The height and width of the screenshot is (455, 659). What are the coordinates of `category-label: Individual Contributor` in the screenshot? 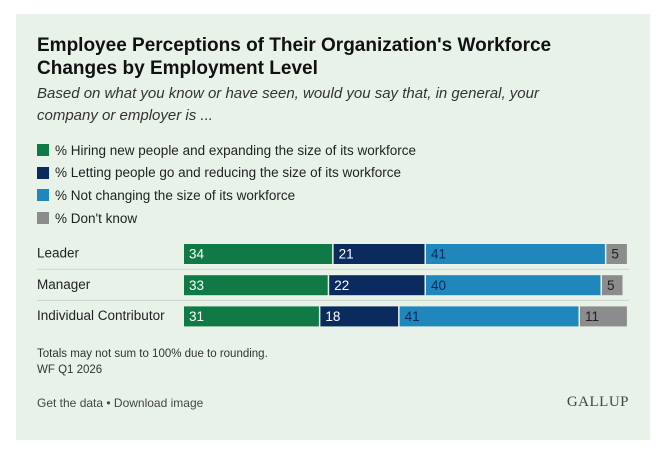 It's located at (101, 315).